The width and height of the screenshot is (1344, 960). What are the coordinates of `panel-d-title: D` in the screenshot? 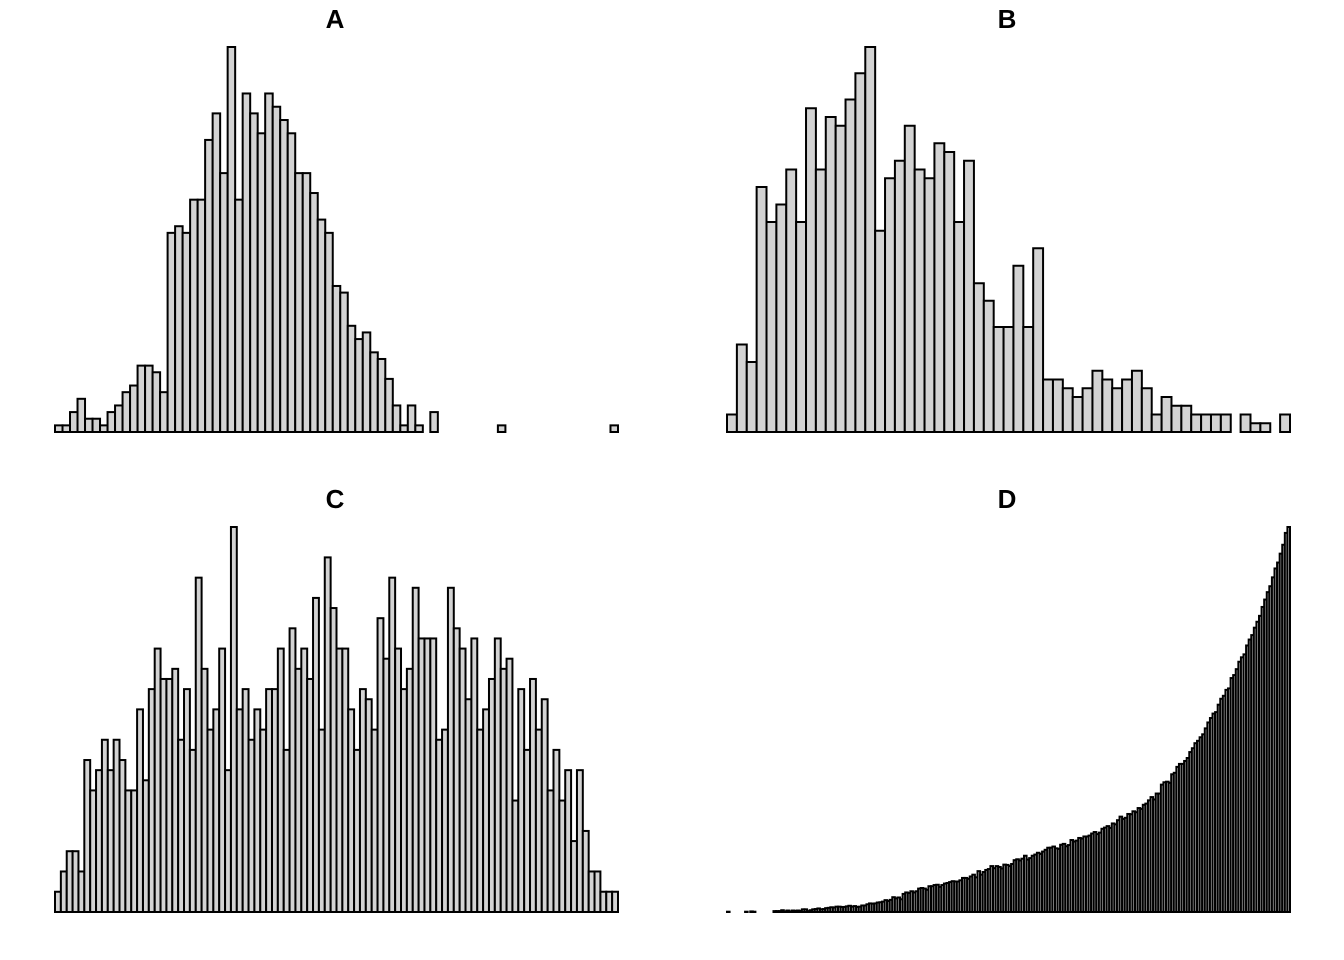 It's located at (1007, 499).